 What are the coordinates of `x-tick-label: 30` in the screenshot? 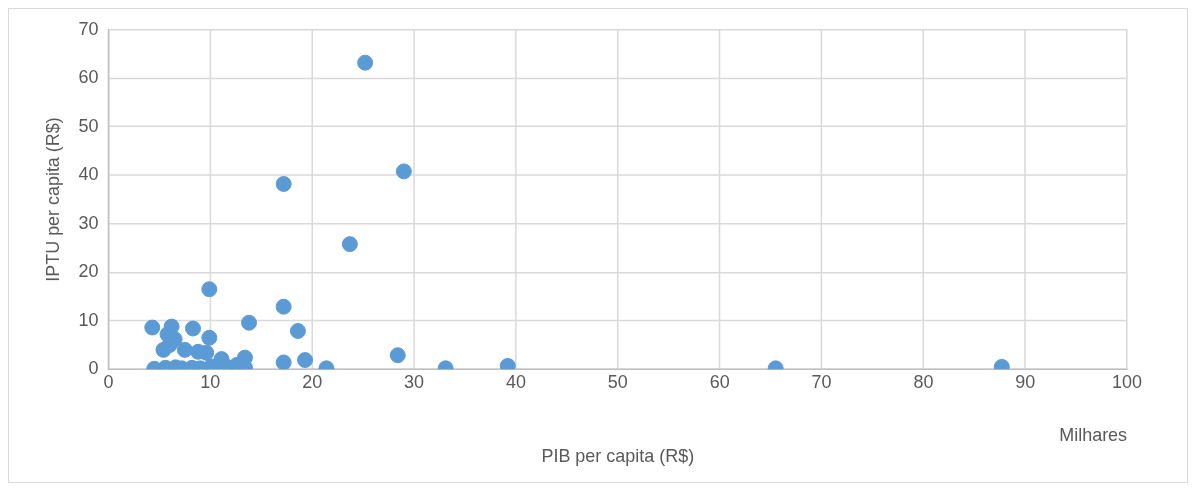 It's located at (414, 381).